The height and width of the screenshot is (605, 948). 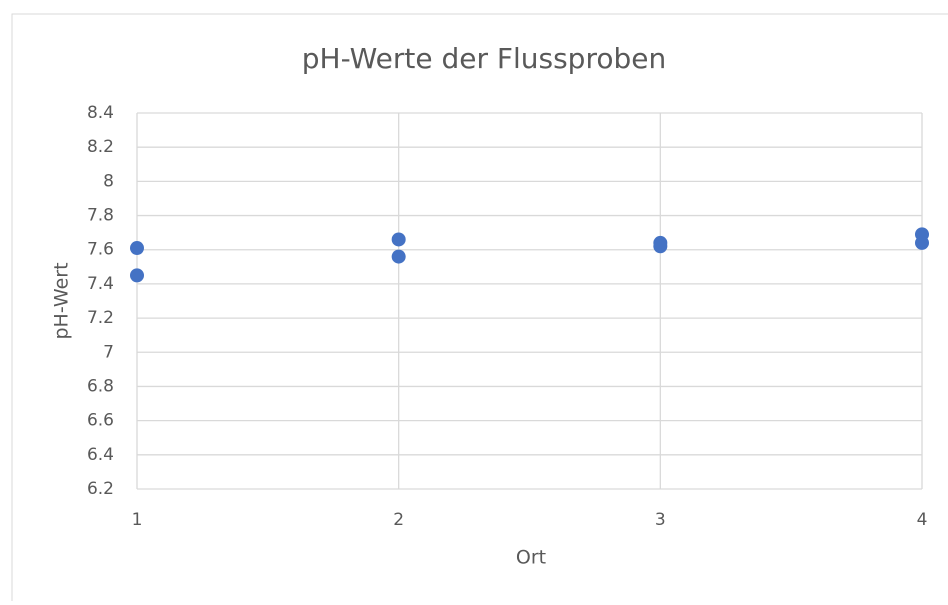 I want to click on y-tick-label: 8, so click(x=108, y=181).